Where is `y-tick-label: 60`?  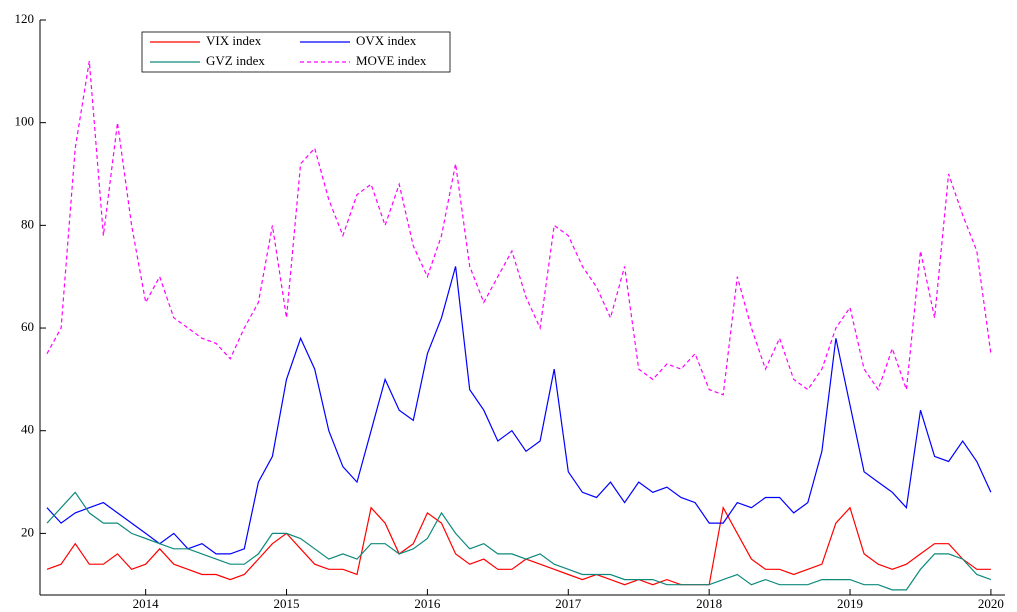 y-tick-label: 60 is located at coordinates (27, 326).